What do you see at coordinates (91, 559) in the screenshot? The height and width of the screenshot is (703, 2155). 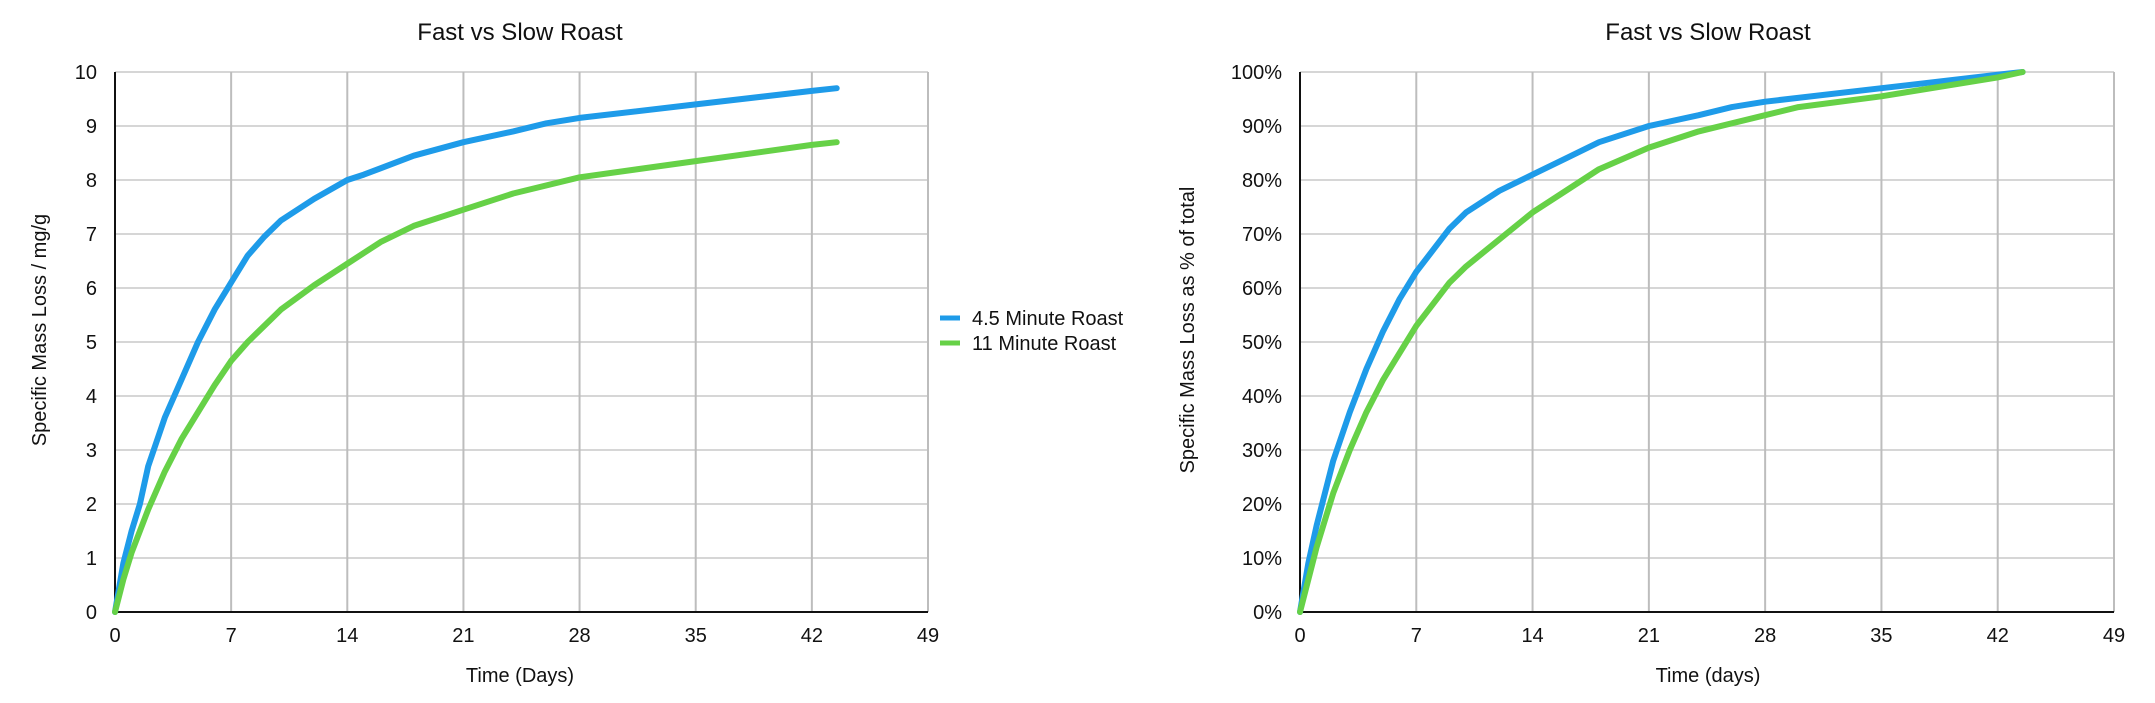 I see `y-tick-label: 1` at bounding box center [91, 559].